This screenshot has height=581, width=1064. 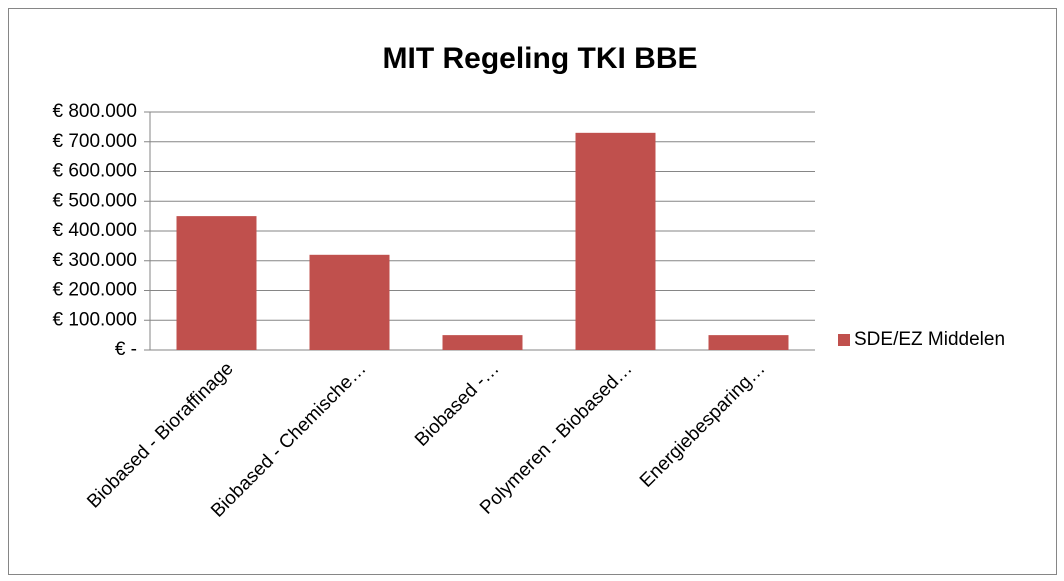 What do you see at coordinates (94, 200) in the screenshot?
I see `y-tick-label: € 500.000` at bounding box center [94, 200].